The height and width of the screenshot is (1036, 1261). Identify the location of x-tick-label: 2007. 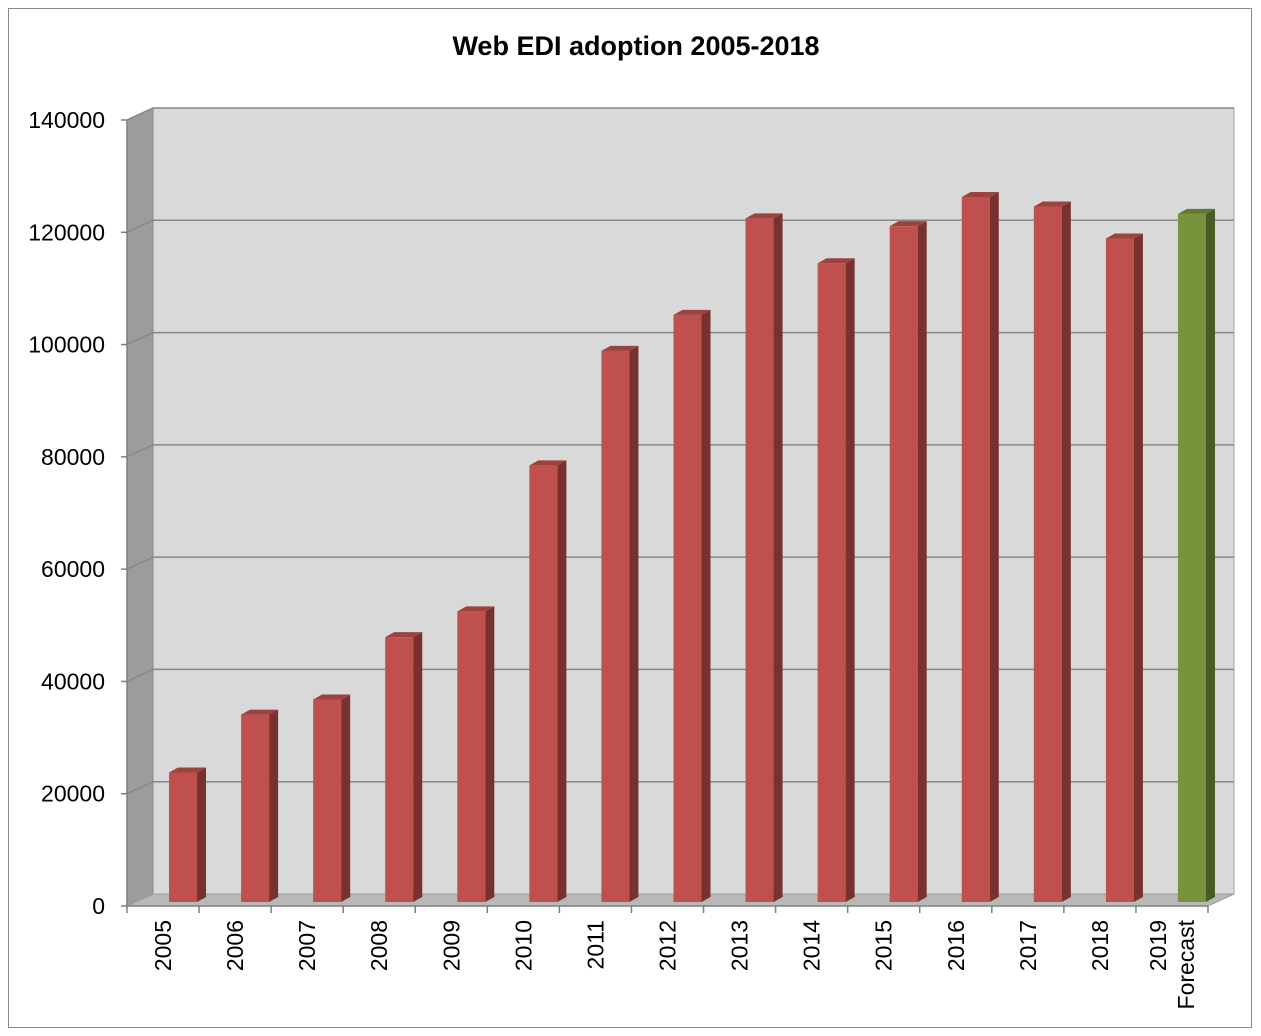
(307, 945).